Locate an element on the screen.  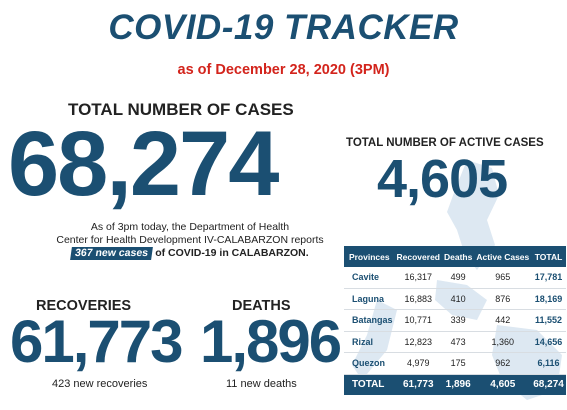
deaths-cell: 175 is located at coordinates (458, 363).